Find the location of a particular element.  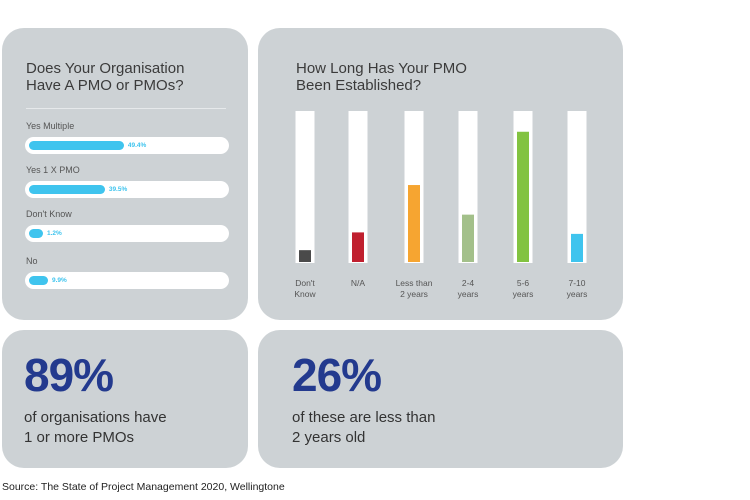

hbar-value-label: 1.2% is located at coordinates (54, 233).